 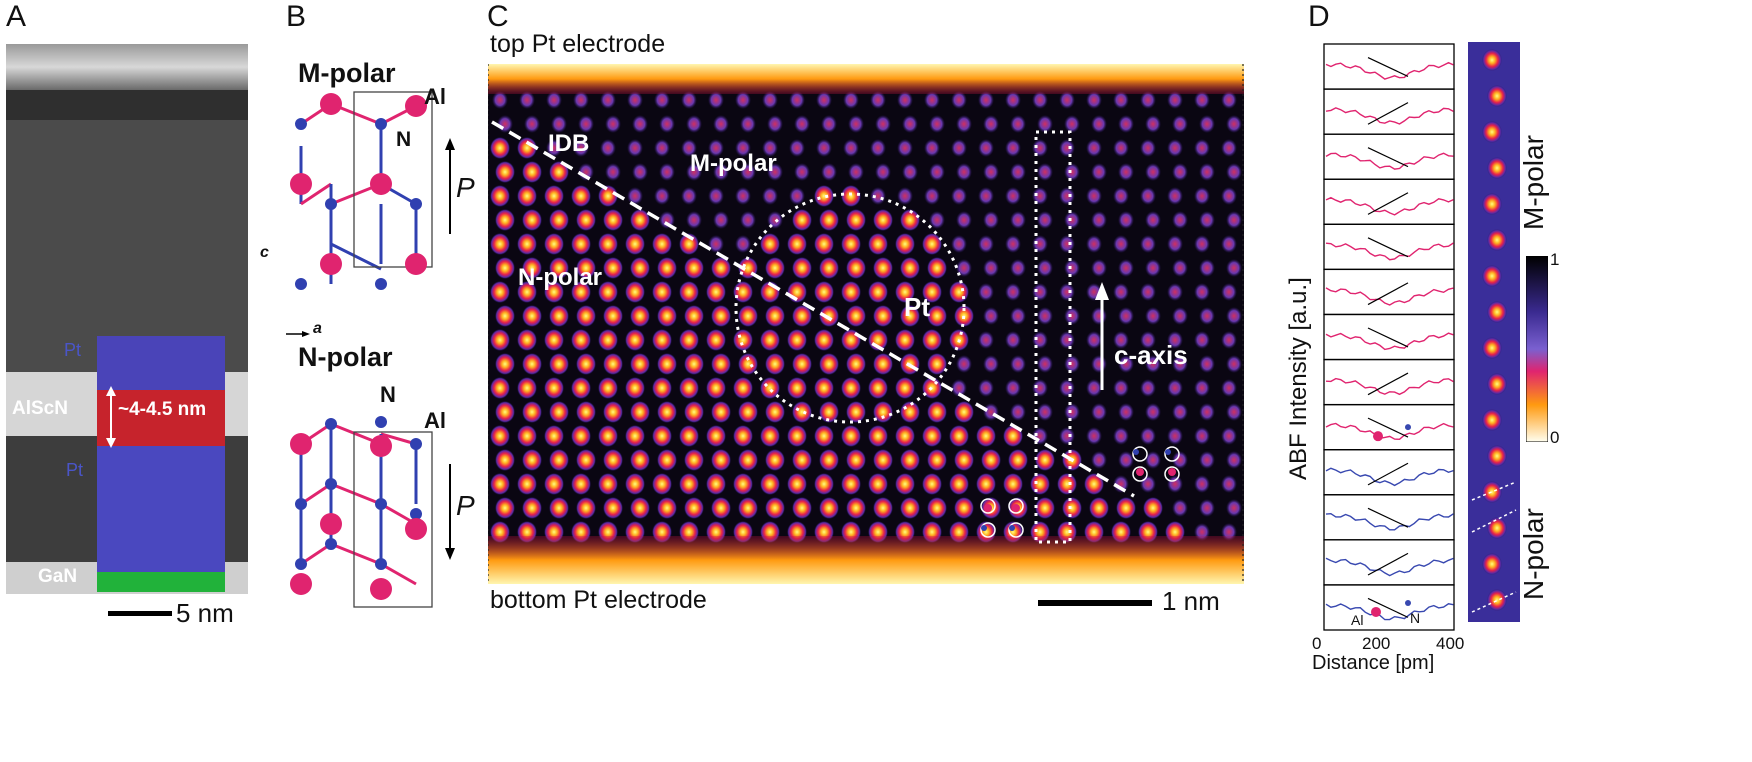 What do you see at coordinates (465, 505) in the screenshot?
I see `polarization-down-label: P` at bounding box center [465, 505].